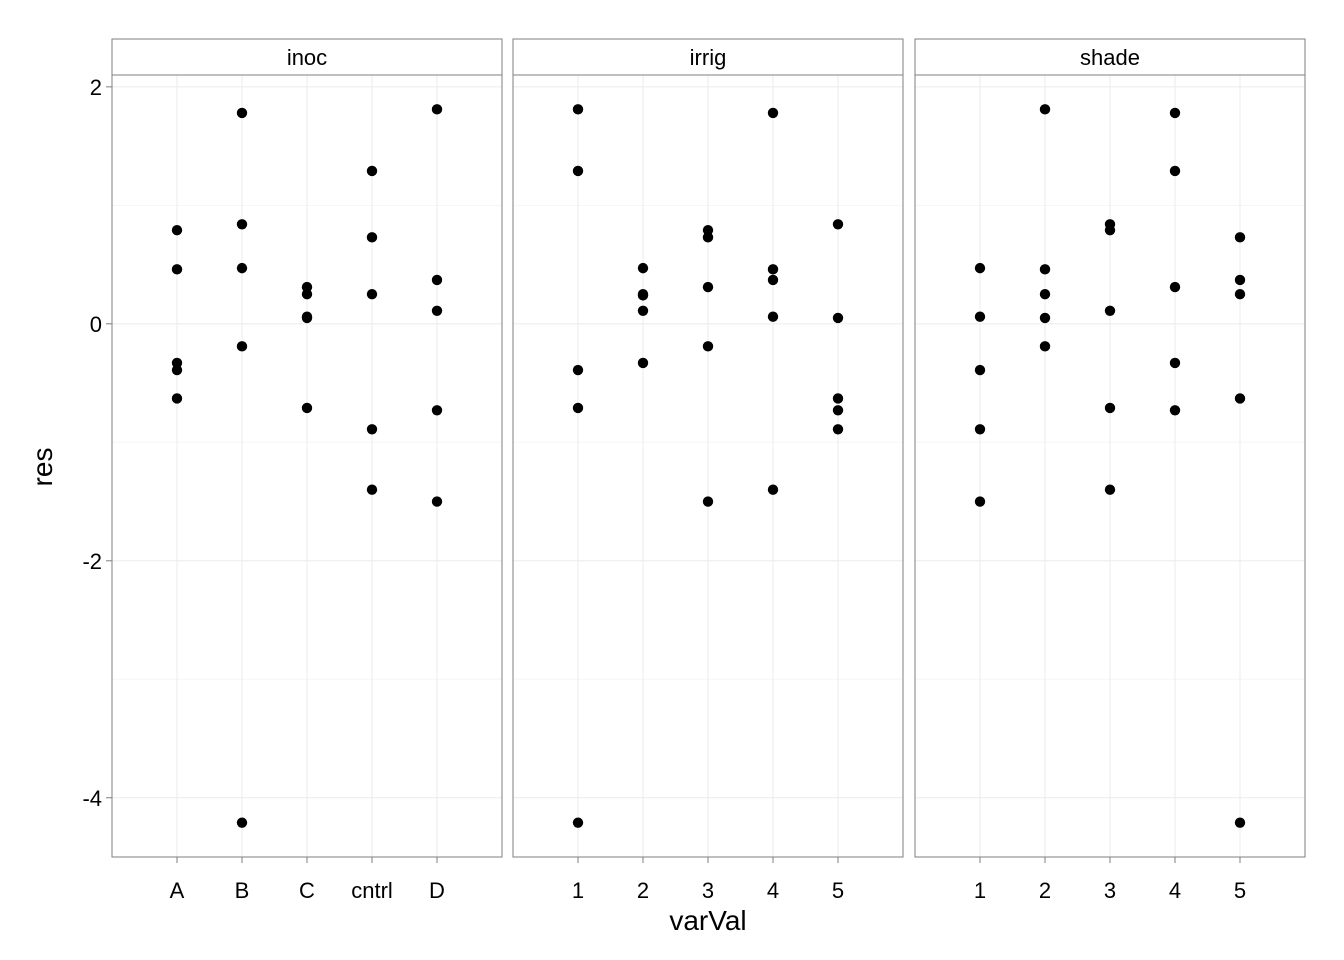 The height and width of the screenshot is (960, 1344). What do you see at coordinates (177, 890) in the screenshot?
I see `x-tick-label: A` at bounding box center [177, 890].